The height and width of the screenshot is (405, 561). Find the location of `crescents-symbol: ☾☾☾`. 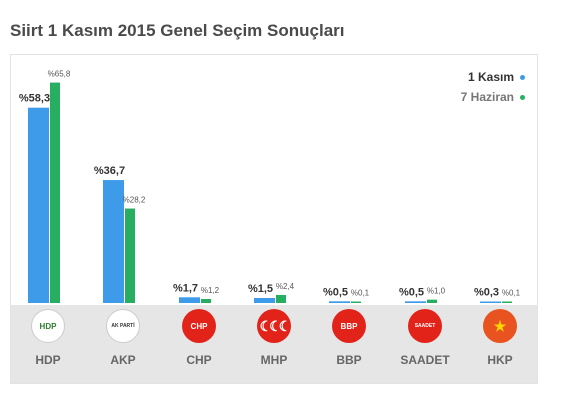

crescents-symbol: ☾☾☾ is located at coordinates (275, 325).